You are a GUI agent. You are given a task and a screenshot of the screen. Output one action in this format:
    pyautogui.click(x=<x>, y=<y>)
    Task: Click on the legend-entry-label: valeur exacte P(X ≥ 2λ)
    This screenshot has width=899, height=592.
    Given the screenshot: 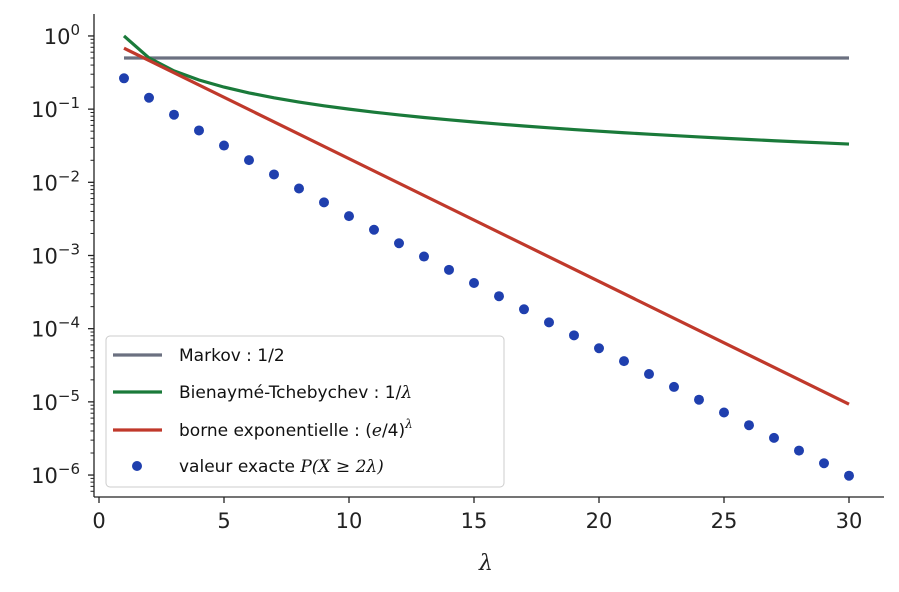 What is the action you would take?
    pyautogui.click(x=281, y=467)
    